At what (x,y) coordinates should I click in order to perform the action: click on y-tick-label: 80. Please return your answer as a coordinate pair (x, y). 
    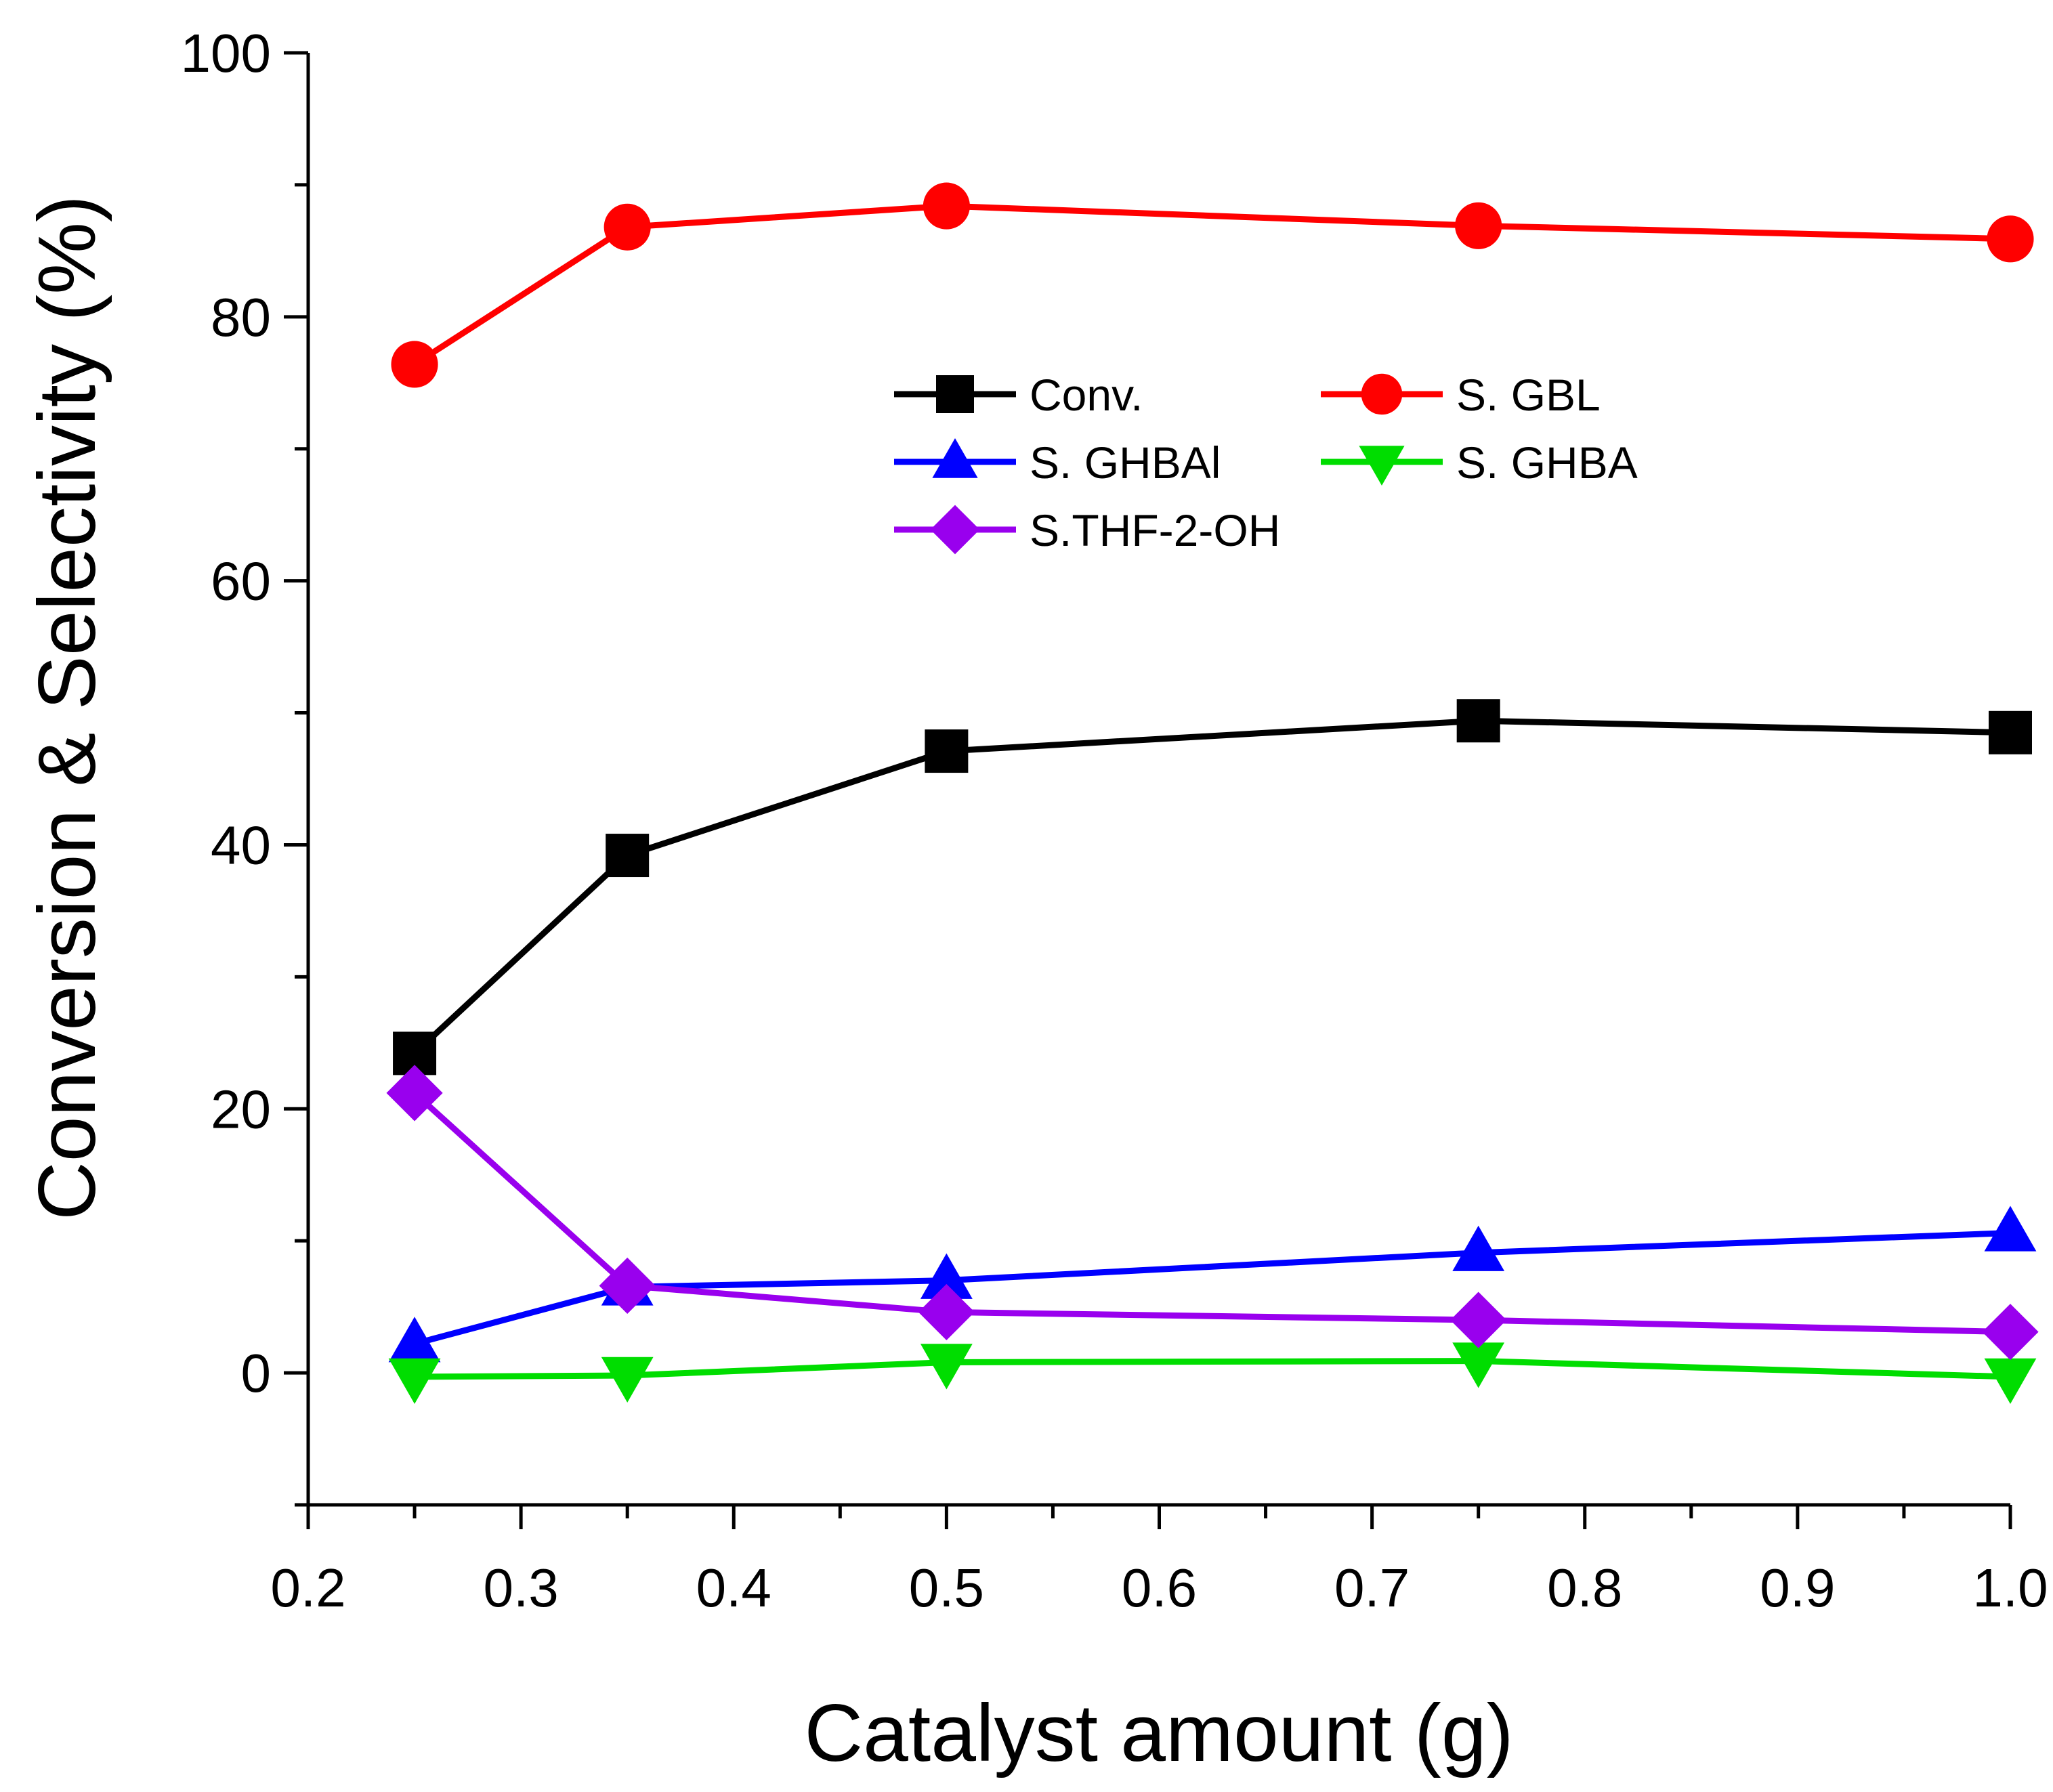
    Looking at the image, I should click on (241, 317).